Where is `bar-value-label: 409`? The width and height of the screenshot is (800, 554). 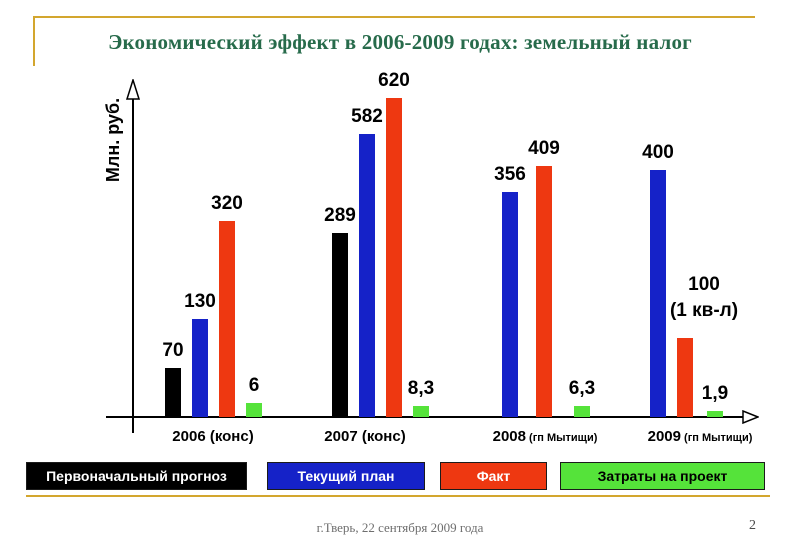
bar-value-label: 409 is located at coordinates (544, 149).